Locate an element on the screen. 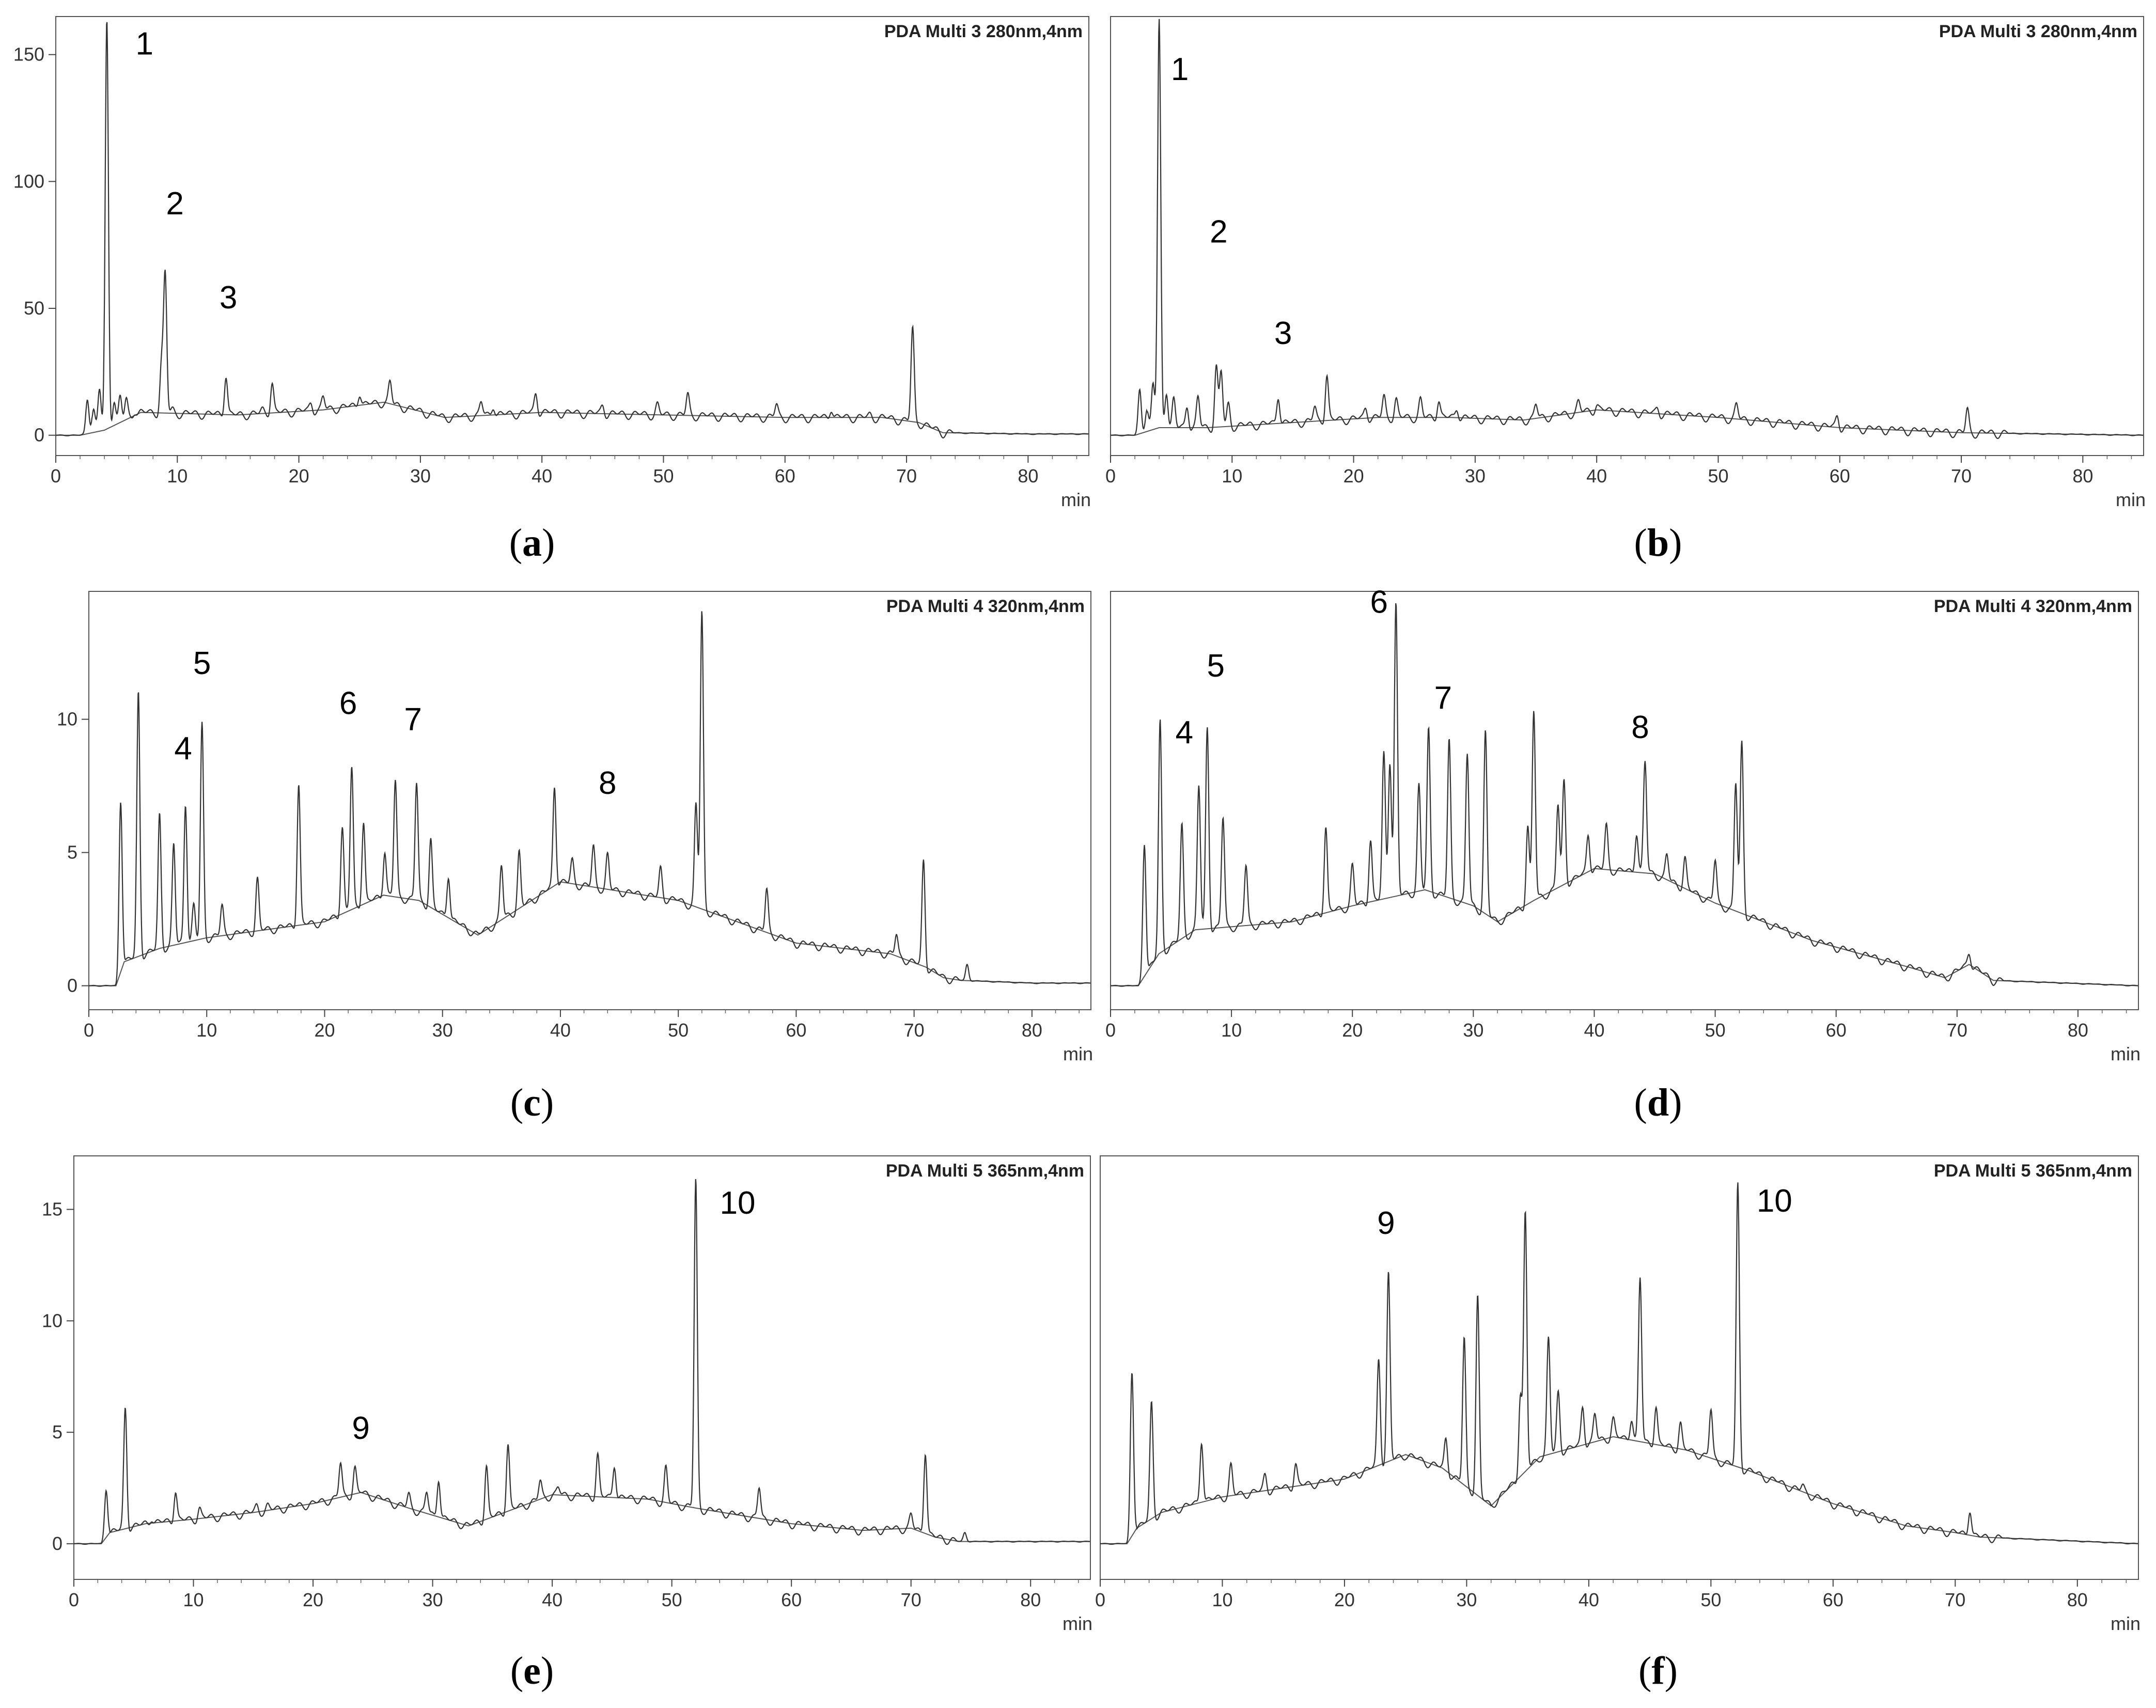 This screenshot has width=2156, height=1708. panel-caption-letter: e is located at coordinates (532, 1671).